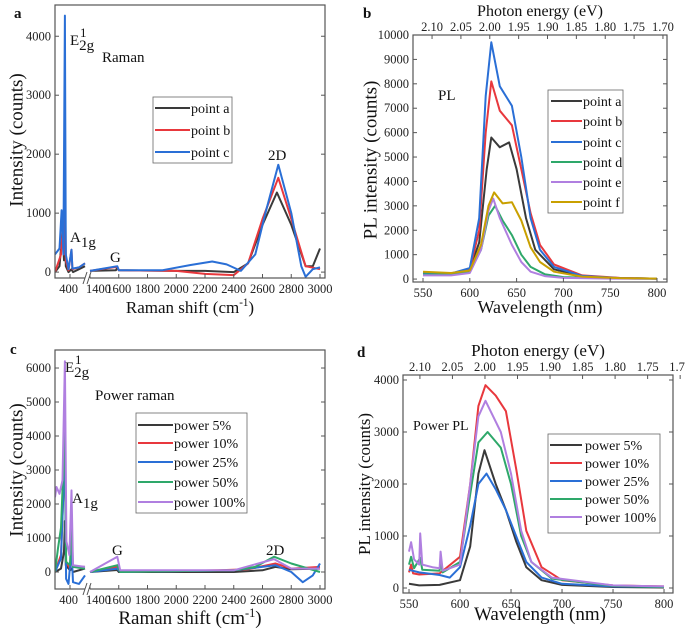 This screenshot has height=632, width=685. What do you see at coordinates (563, 293) in the screenshot?
I see `x-tick-label: 700` at bounding box center [563, 293].